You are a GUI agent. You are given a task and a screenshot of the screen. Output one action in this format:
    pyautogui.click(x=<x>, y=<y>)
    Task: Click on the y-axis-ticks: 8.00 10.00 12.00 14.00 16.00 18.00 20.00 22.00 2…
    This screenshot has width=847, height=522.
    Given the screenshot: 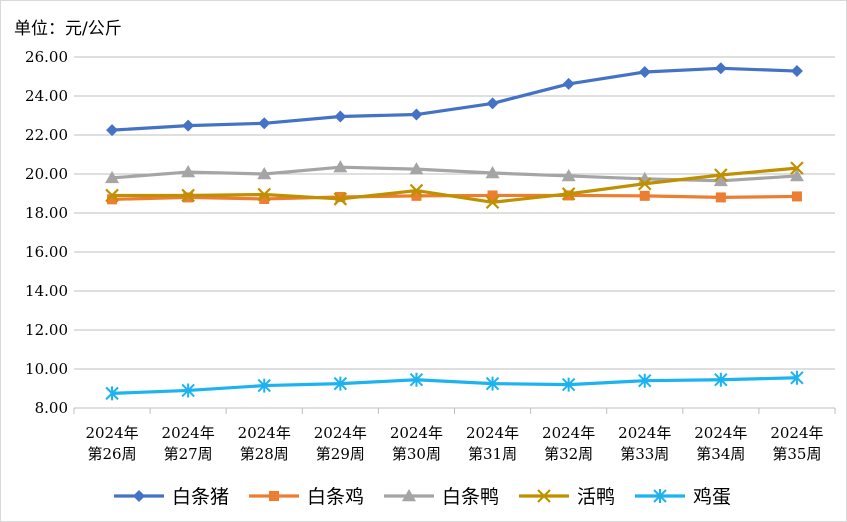 What is the action you would take?
    pyautogui.click(x=46, y=232)
    